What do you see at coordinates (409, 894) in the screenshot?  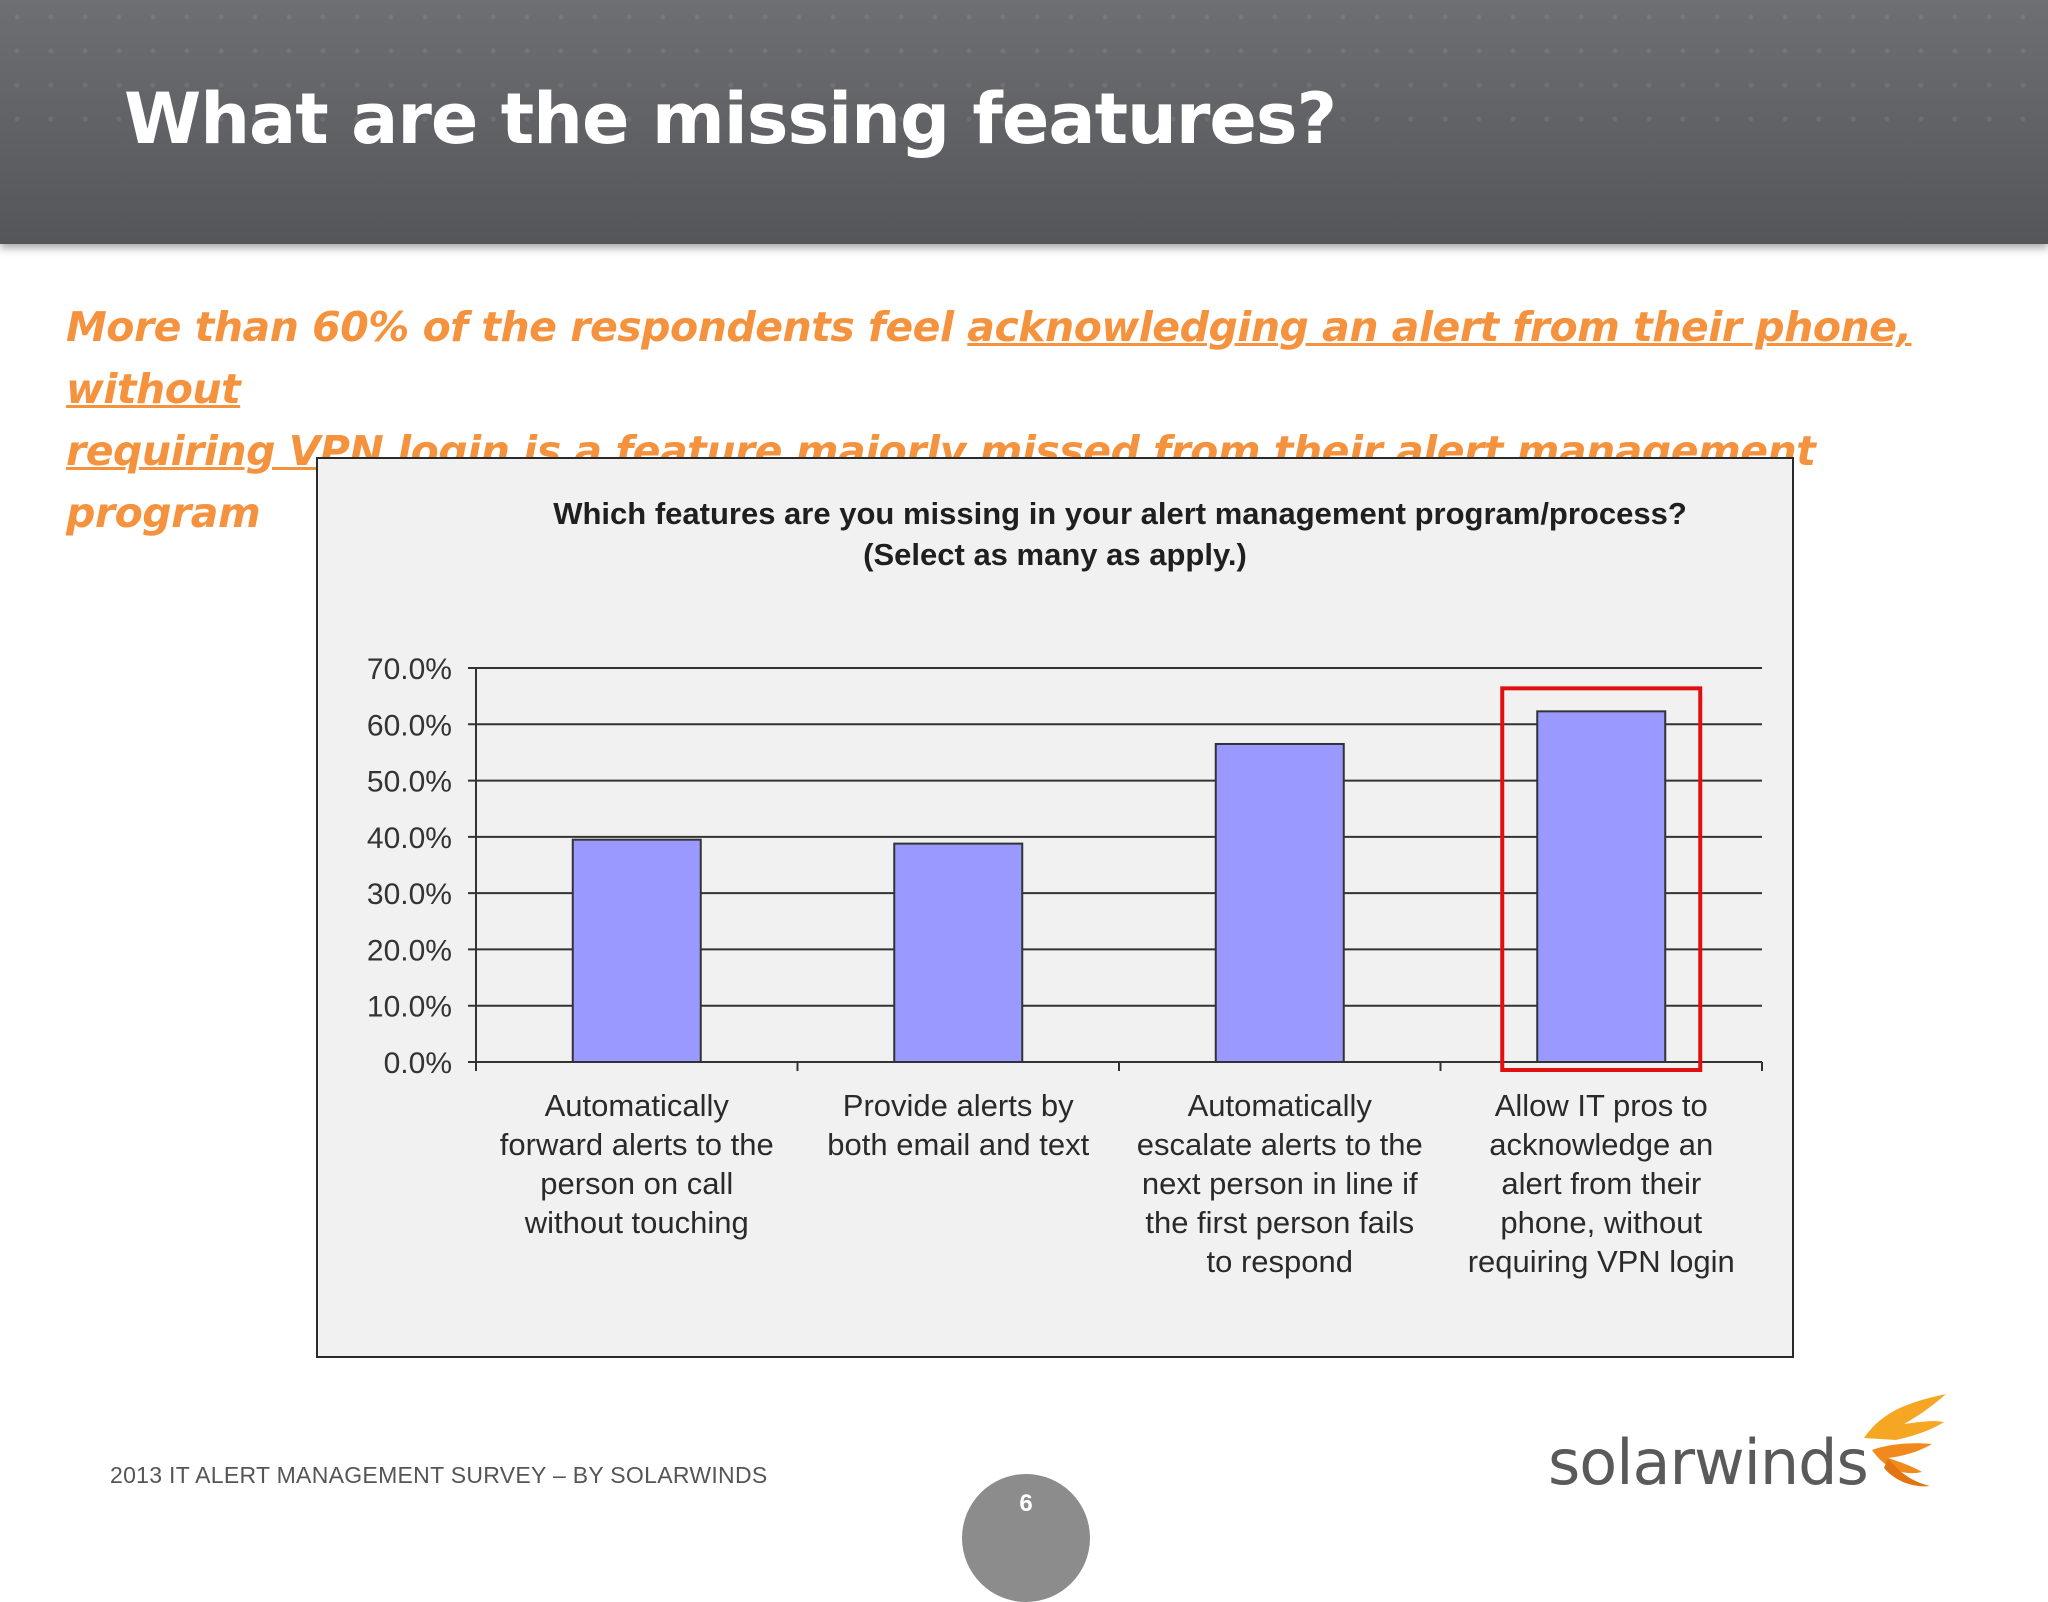 I see `y-tick-label: 30.0%` at bounding box center [409, 894].